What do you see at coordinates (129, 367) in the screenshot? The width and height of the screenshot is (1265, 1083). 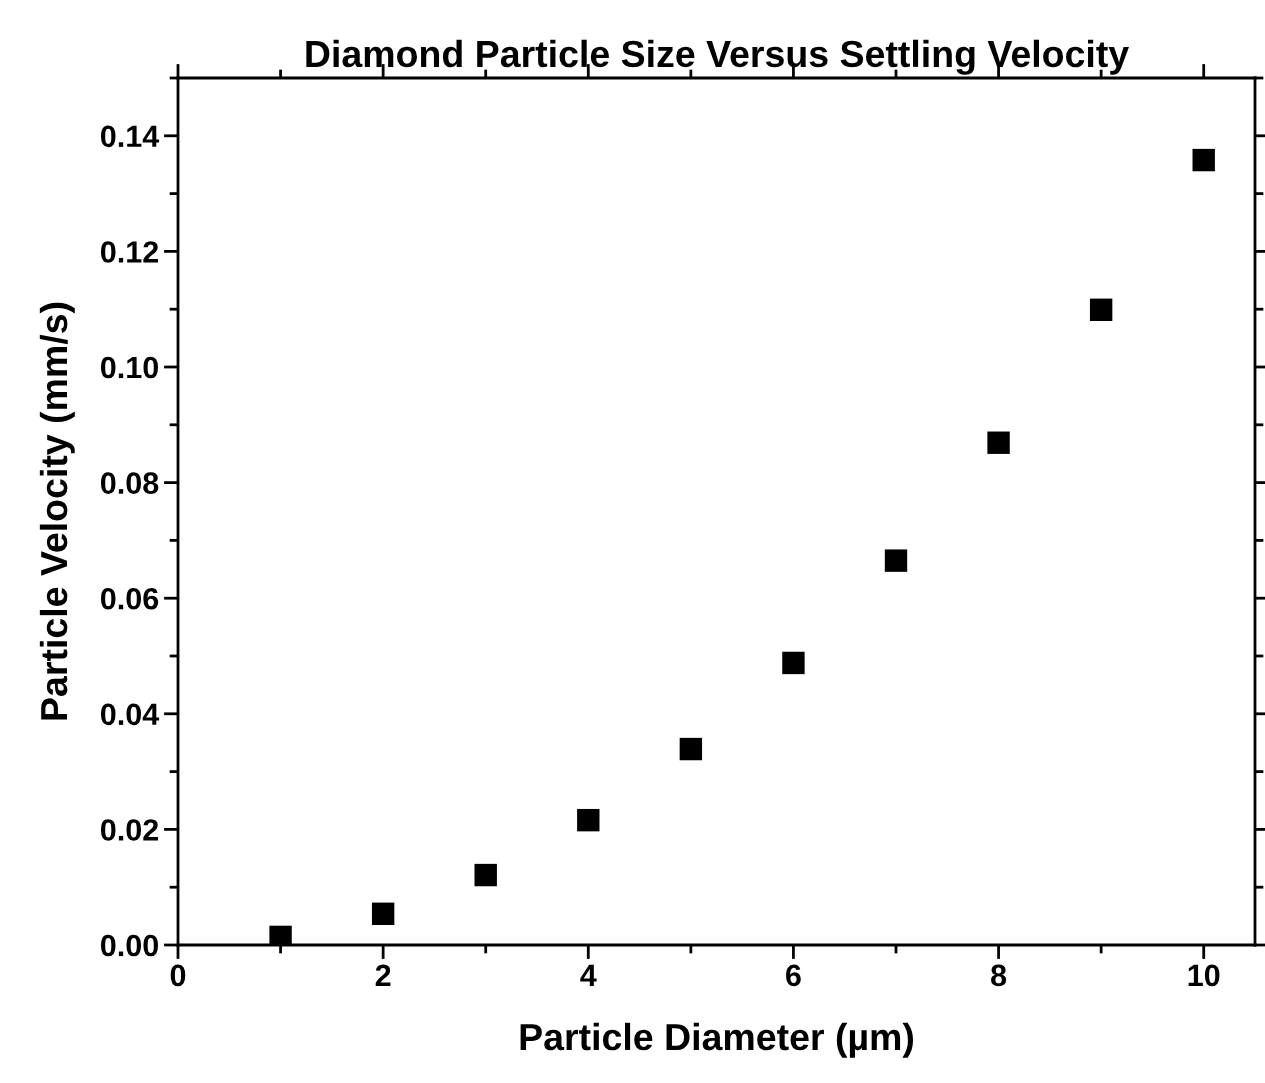 I see `y-tick-label: 0.10` at bounding box center [129, 367].